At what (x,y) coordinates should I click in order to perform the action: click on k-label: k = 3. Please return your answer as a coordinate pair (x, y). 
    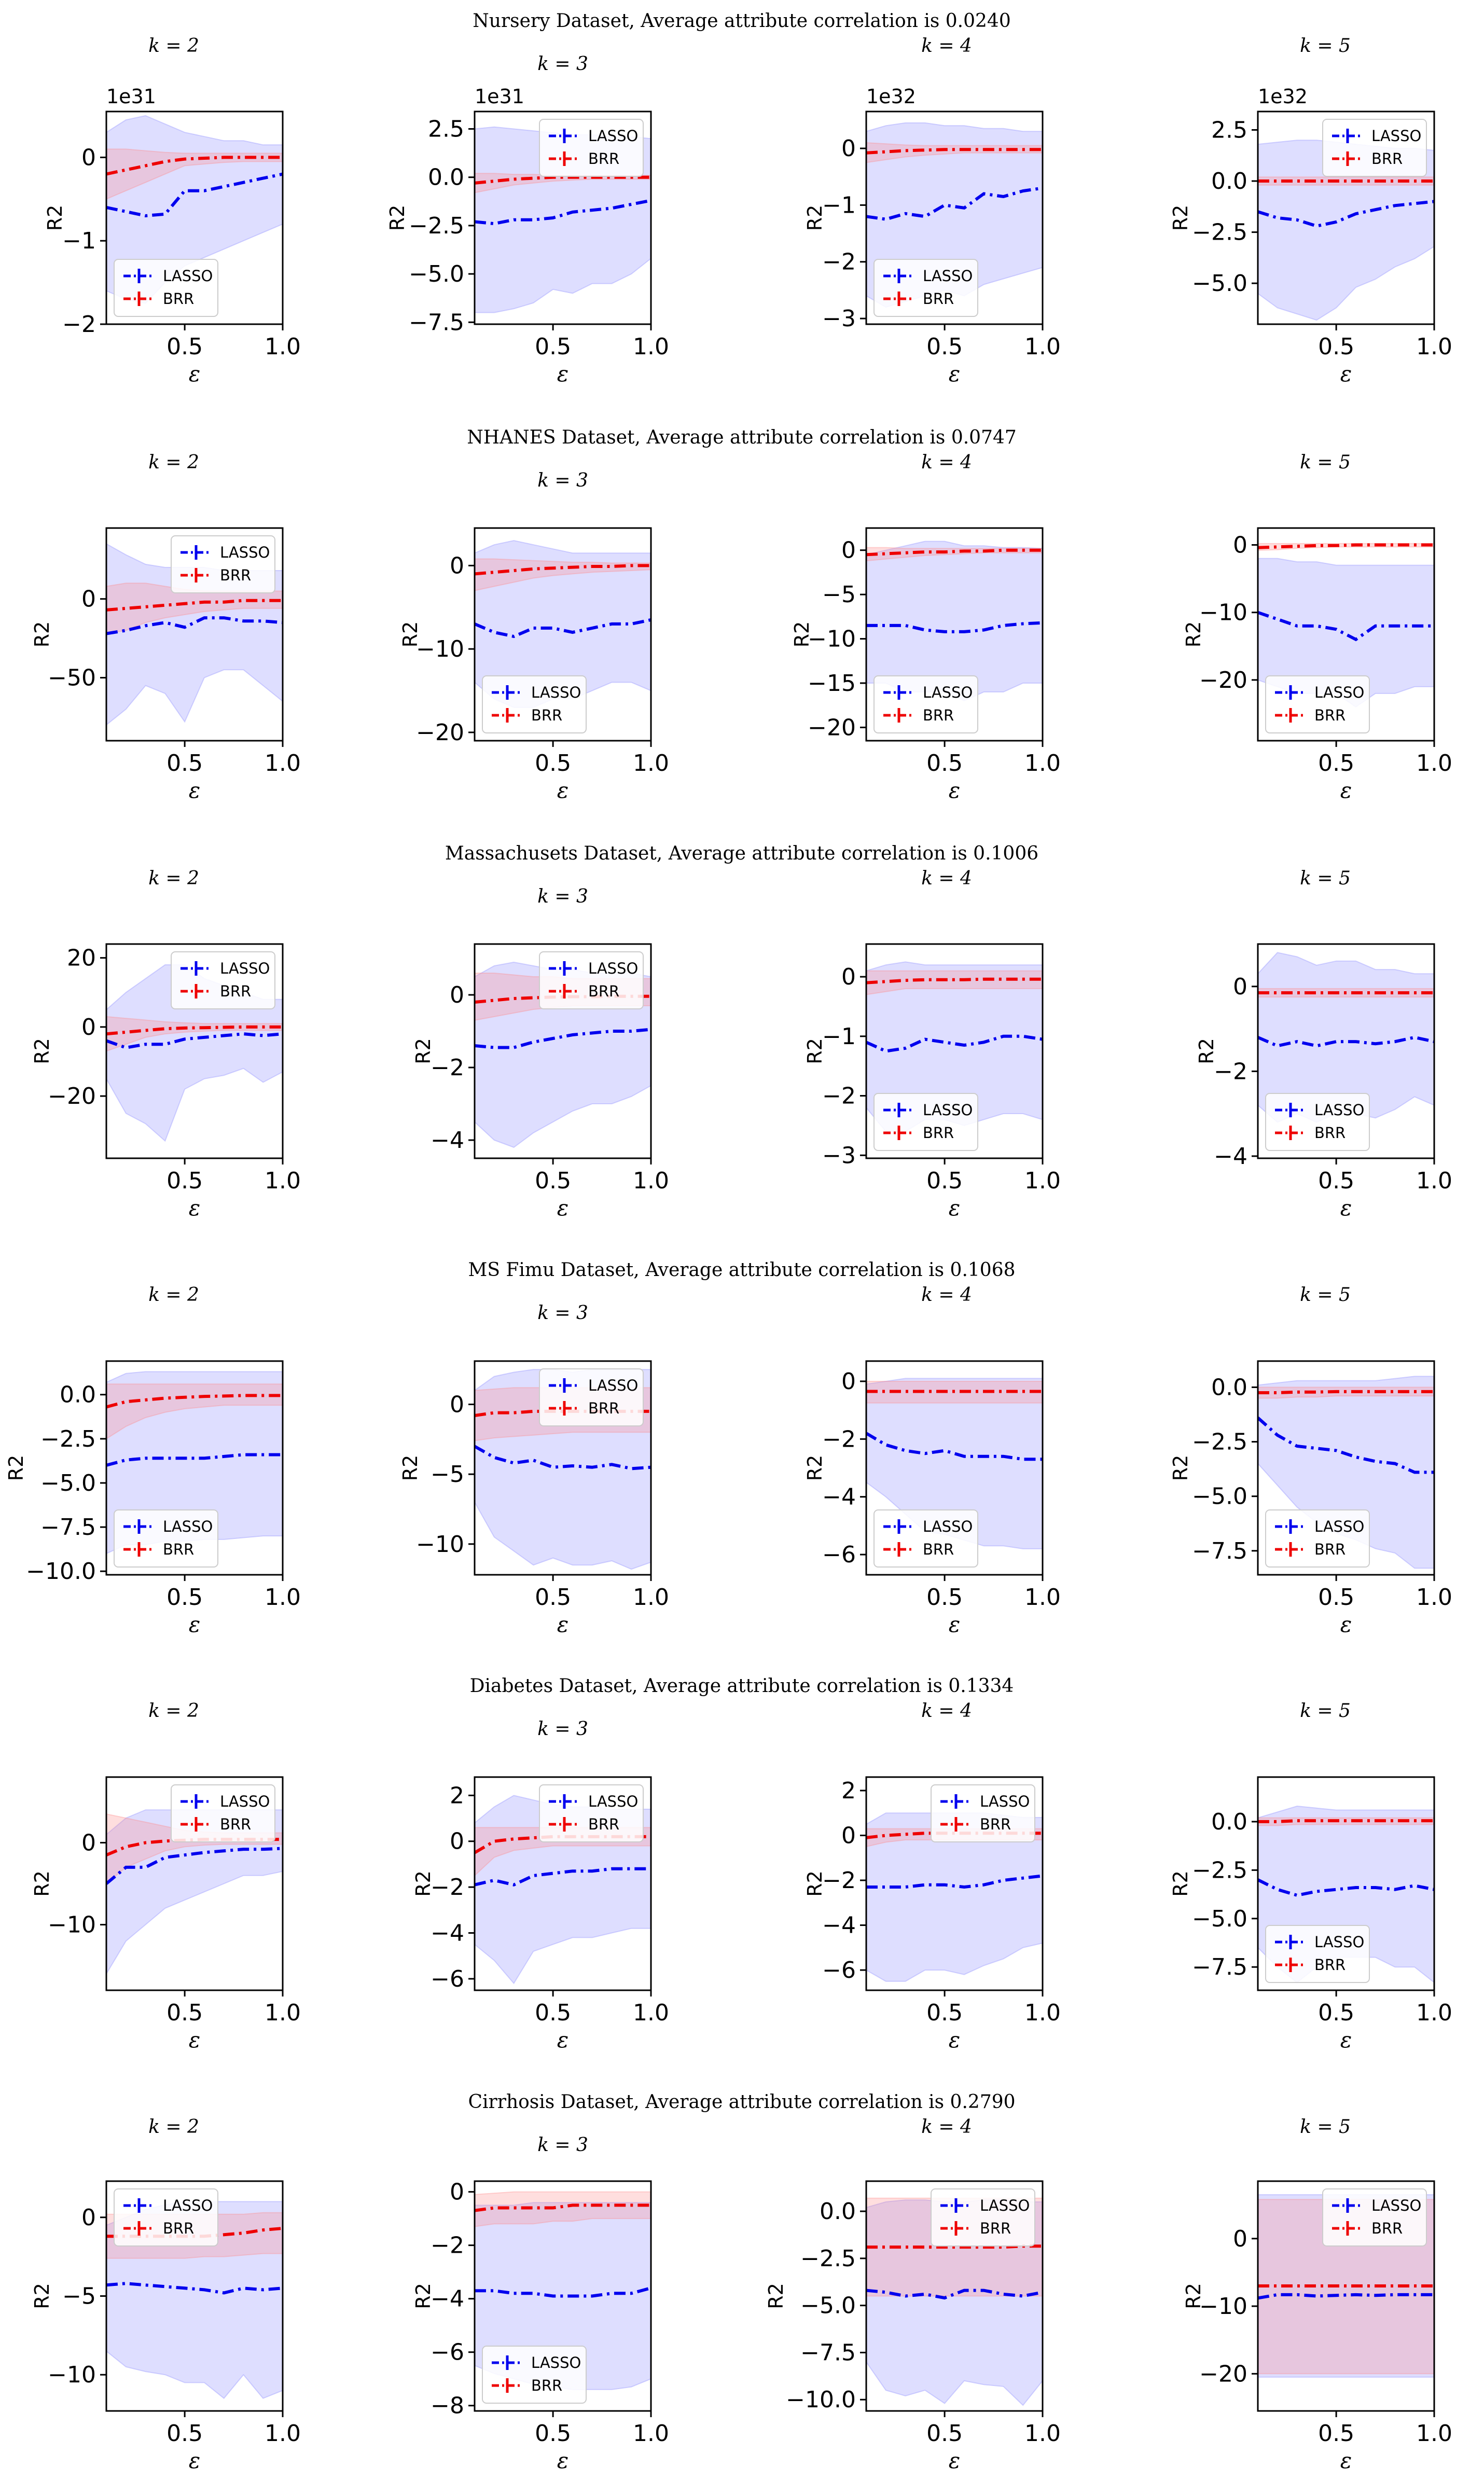
    Looking at the image, I should click on (562, 2145).